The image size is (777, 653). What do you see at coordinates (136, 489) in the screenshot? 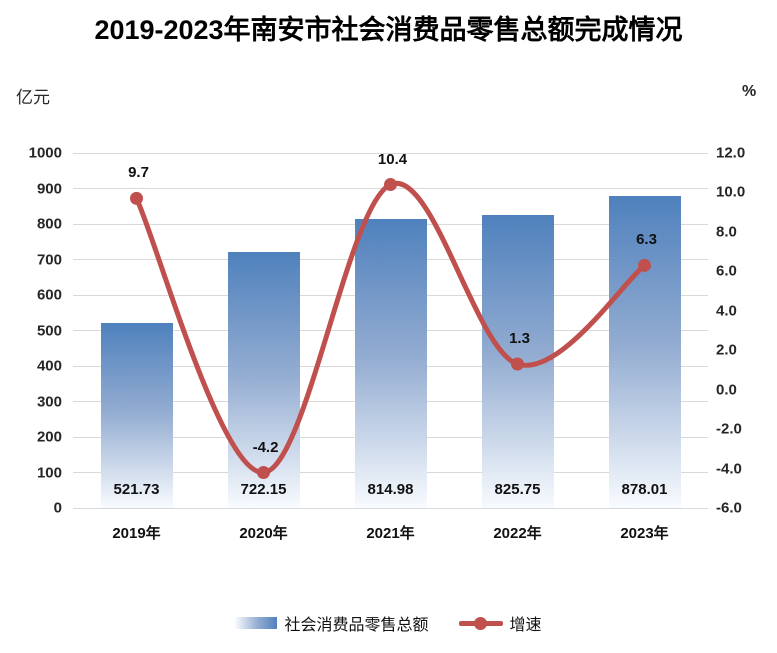
I see `bar-value-label: 521.73` at bounding box center [136, 489].